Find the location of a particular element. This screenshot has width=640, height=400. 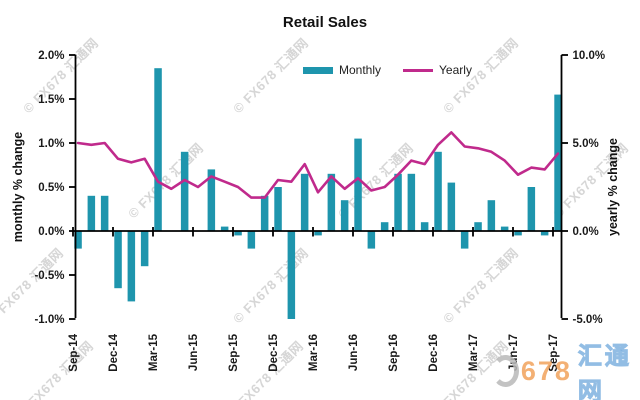

yearly-line is located at coordinates (318, 165).